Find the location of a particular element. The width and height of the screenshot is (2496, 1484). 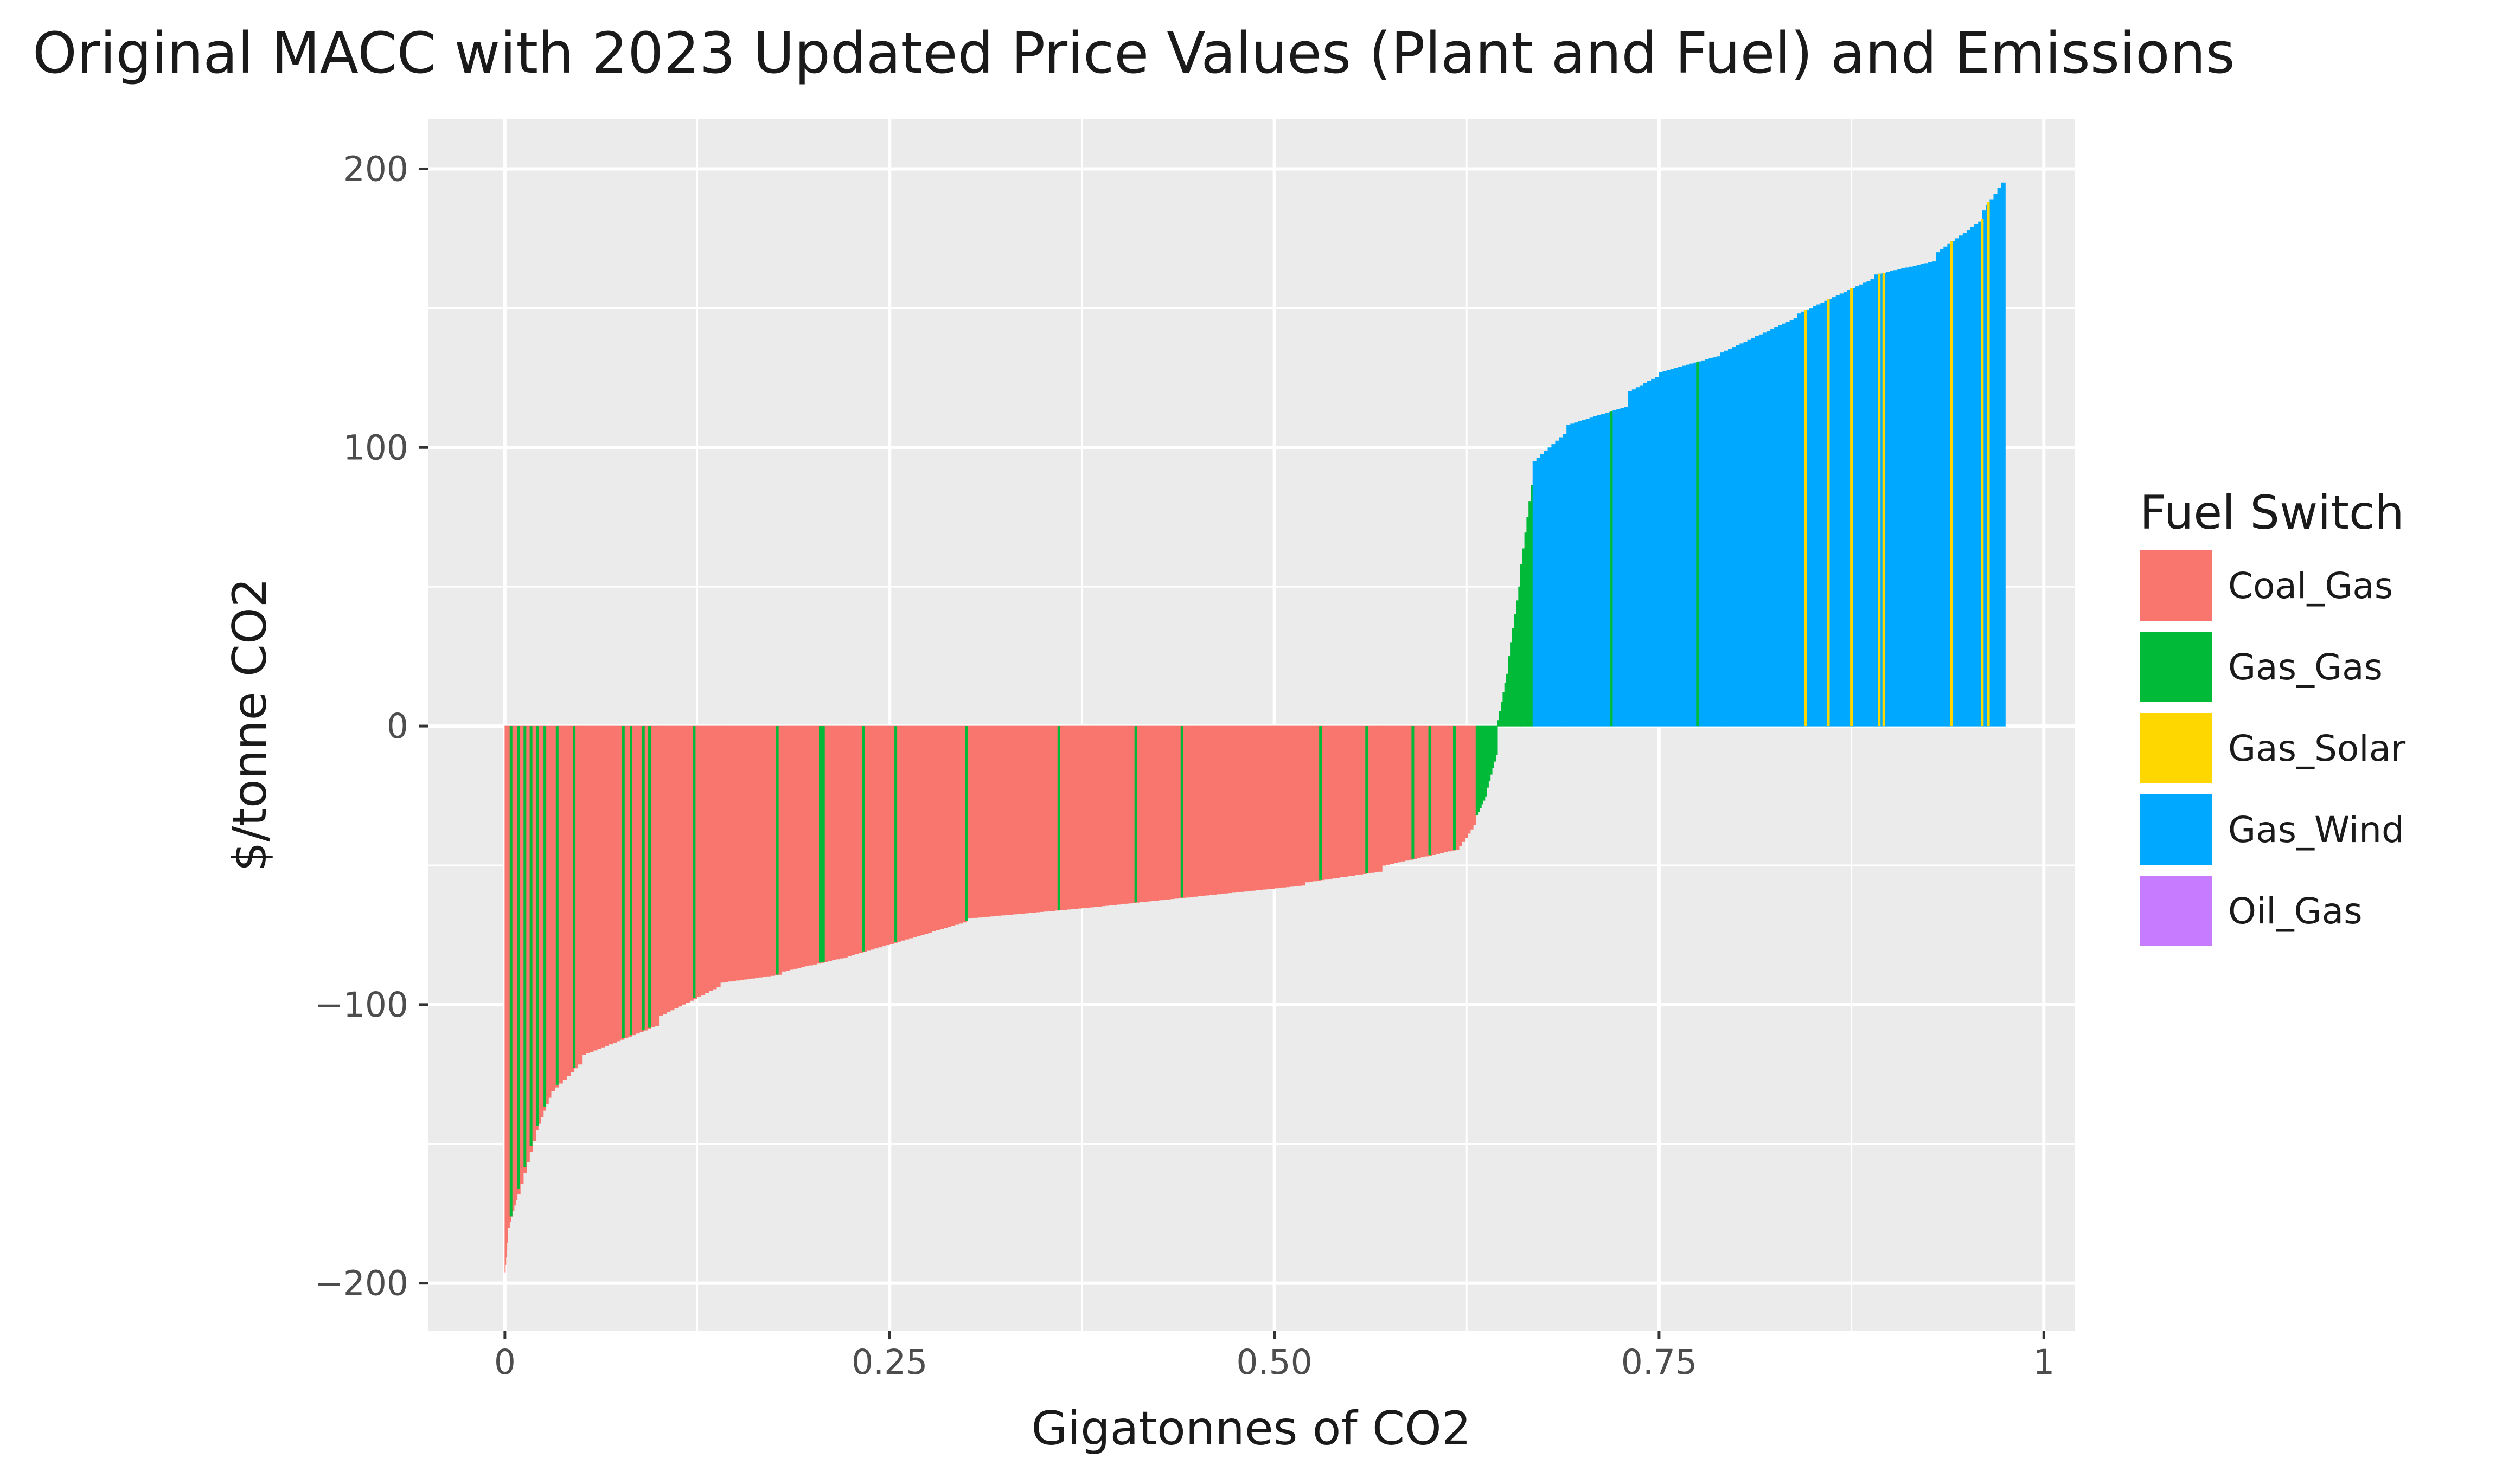

y-tick-label: −200 is located at coordinates (361, 1283).